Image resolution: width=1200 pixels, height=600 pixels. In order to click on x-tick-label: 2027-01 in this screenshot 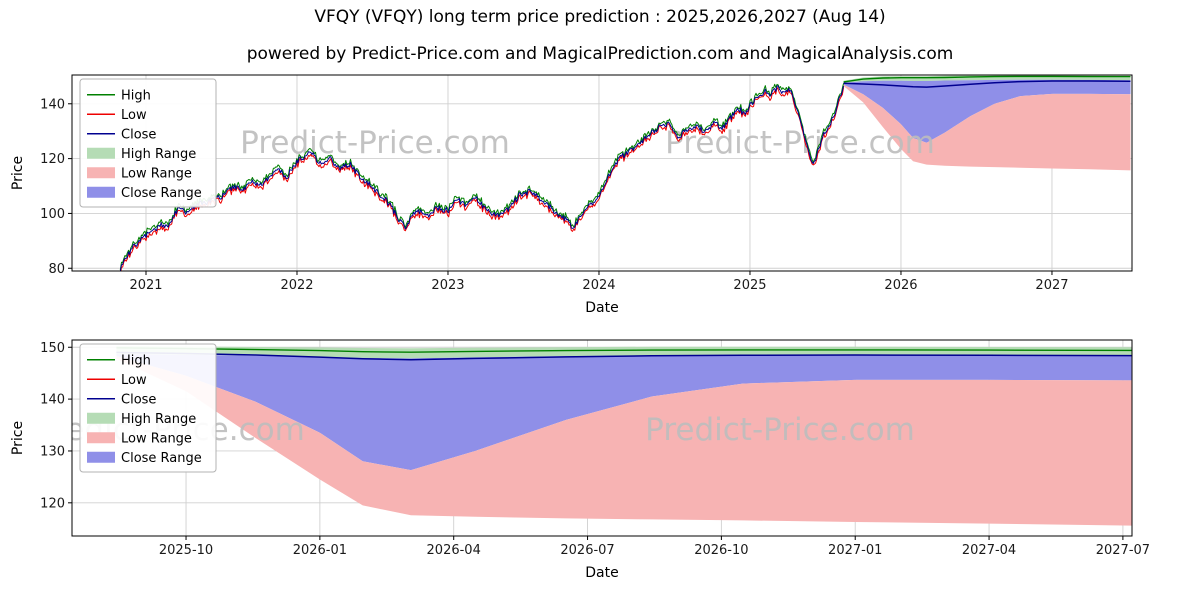, I will do `click(855, 550)`.